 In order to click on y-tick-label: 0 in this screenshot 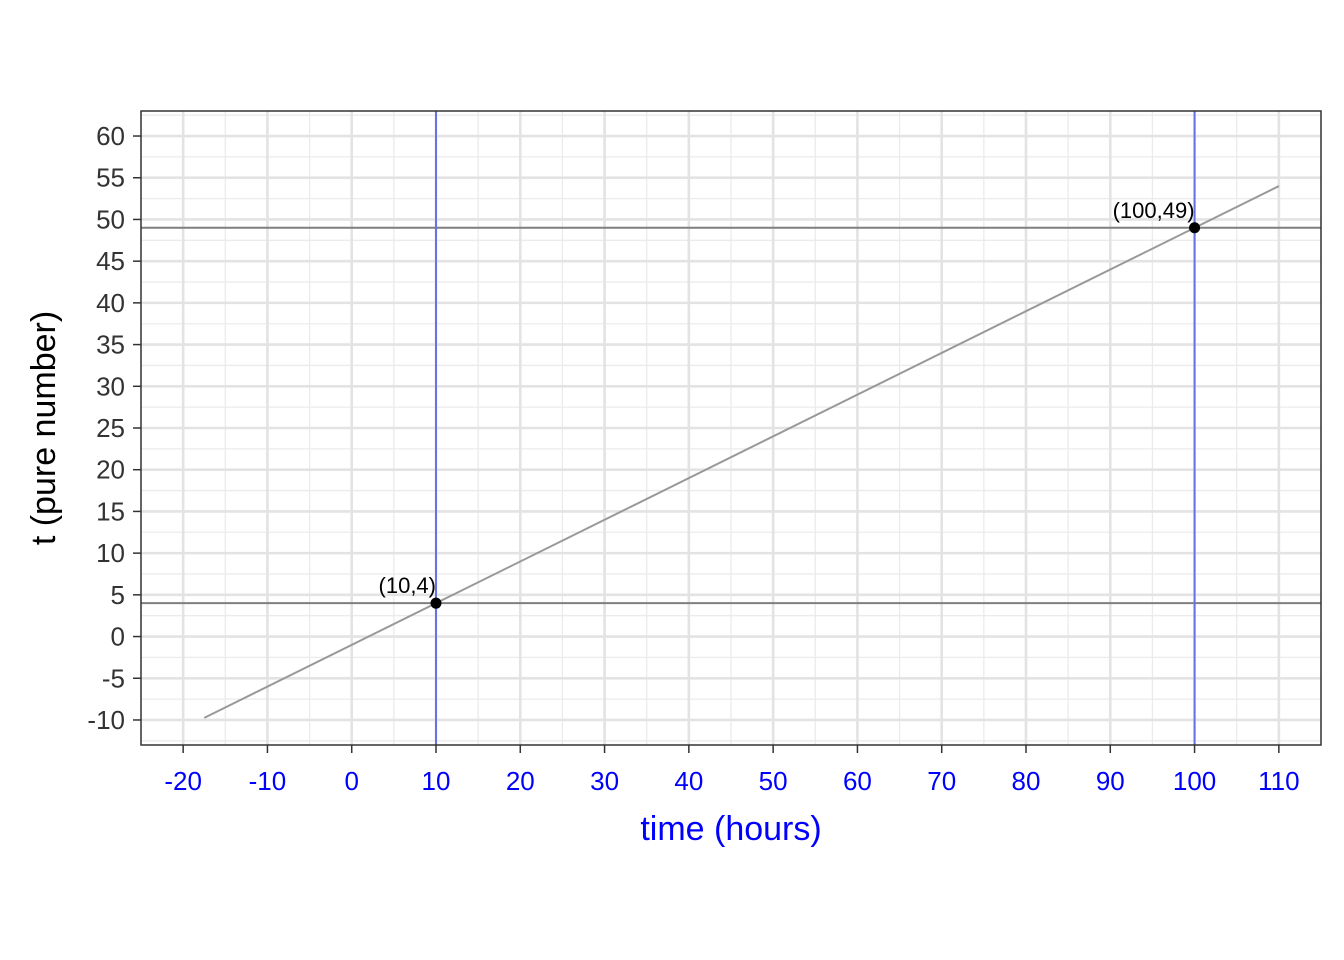, I will do `click(118, 637)`.